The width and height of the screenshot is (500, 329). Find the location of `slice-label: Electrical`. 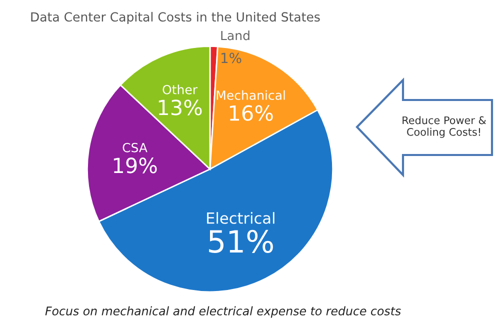

slice-label: Electrical is located at coordinates (240, 218).